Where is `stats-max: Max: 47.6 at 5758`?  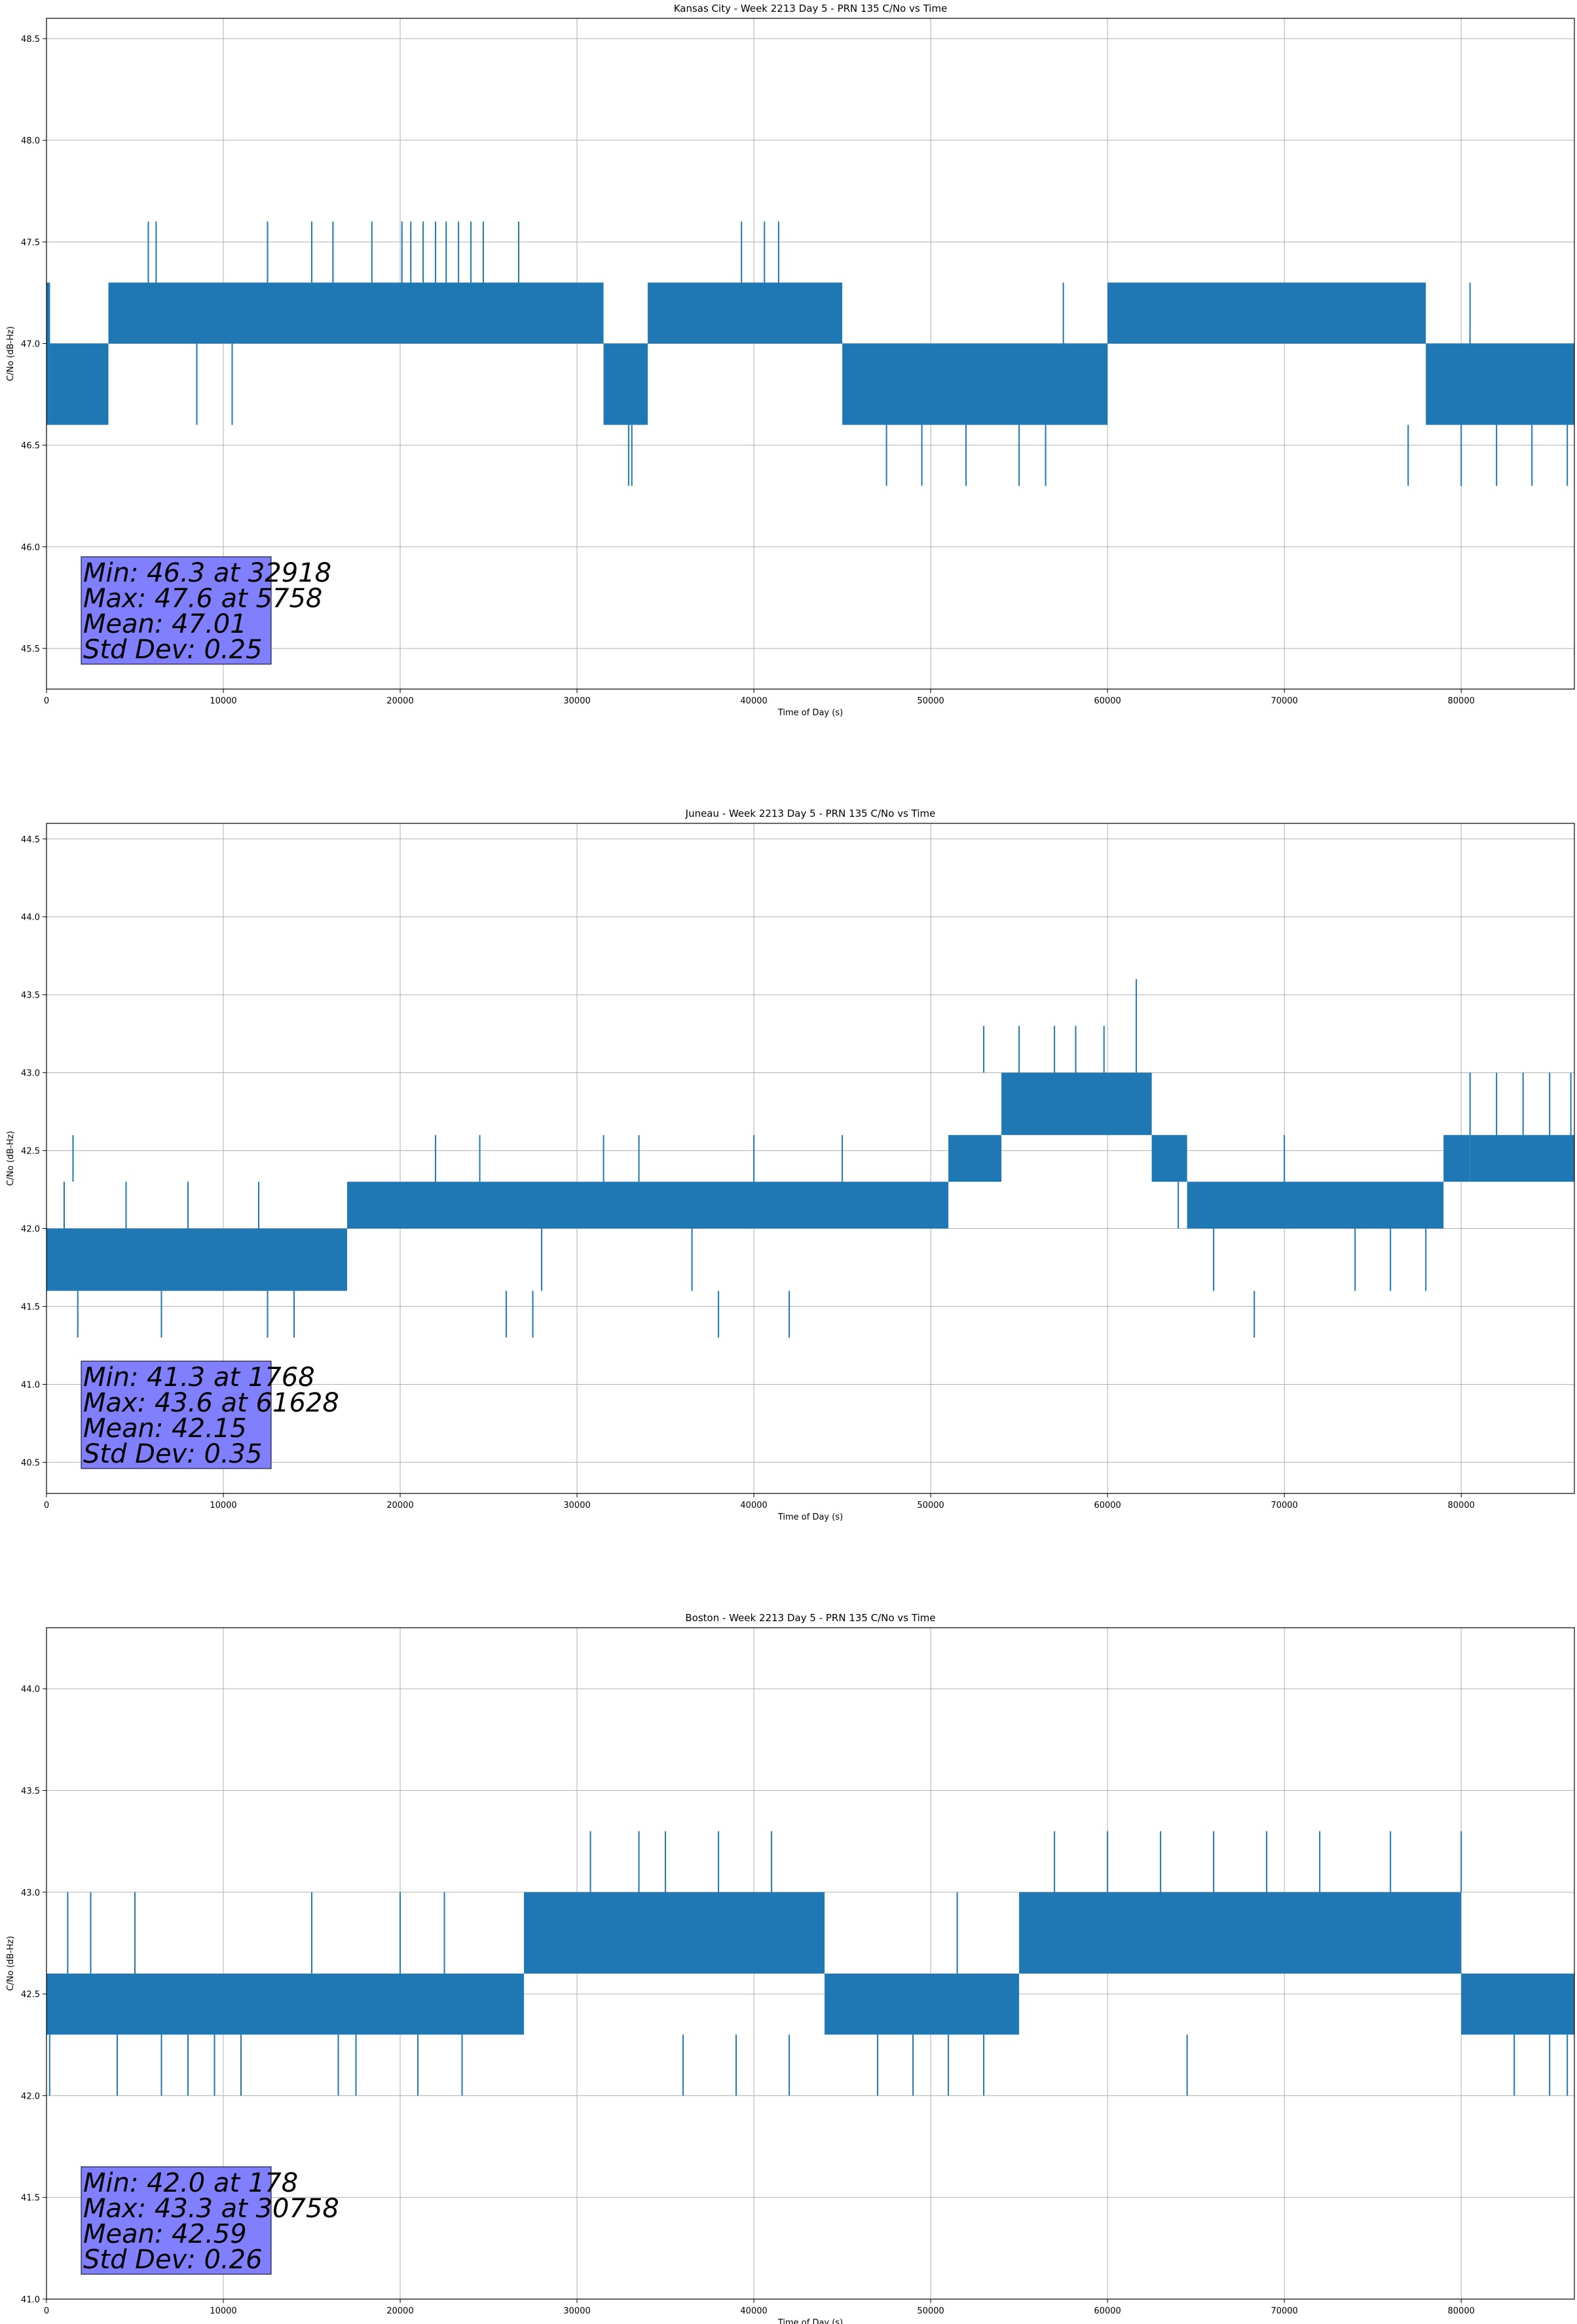
stats-max: Max: 47.6 at 5758 is located at coordinates (202, 599).